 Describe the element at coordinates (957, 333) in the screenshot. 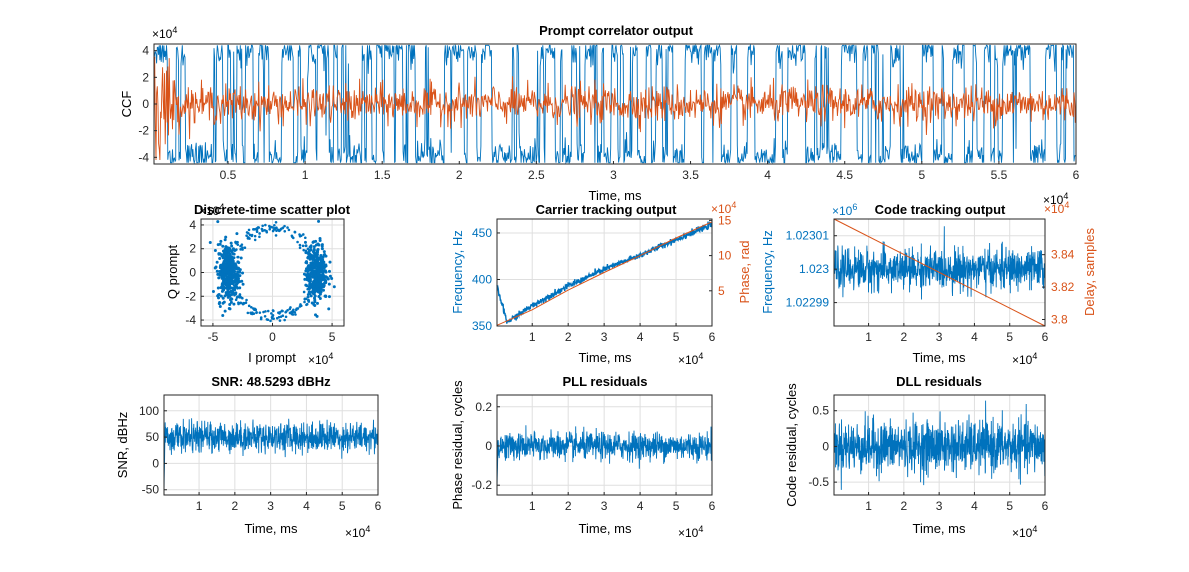

I see `code-xticks: 1 2 3 4 5 6` at that location.